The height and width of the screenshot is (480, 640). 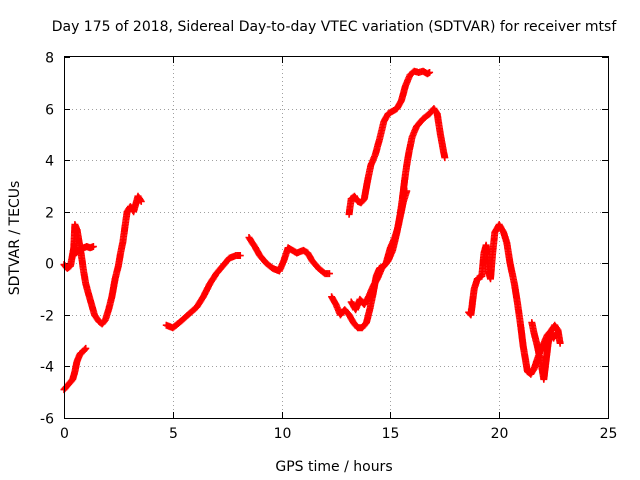 I want to click on x-axis-label: GPS time / hours, so click(x=333, y=467).